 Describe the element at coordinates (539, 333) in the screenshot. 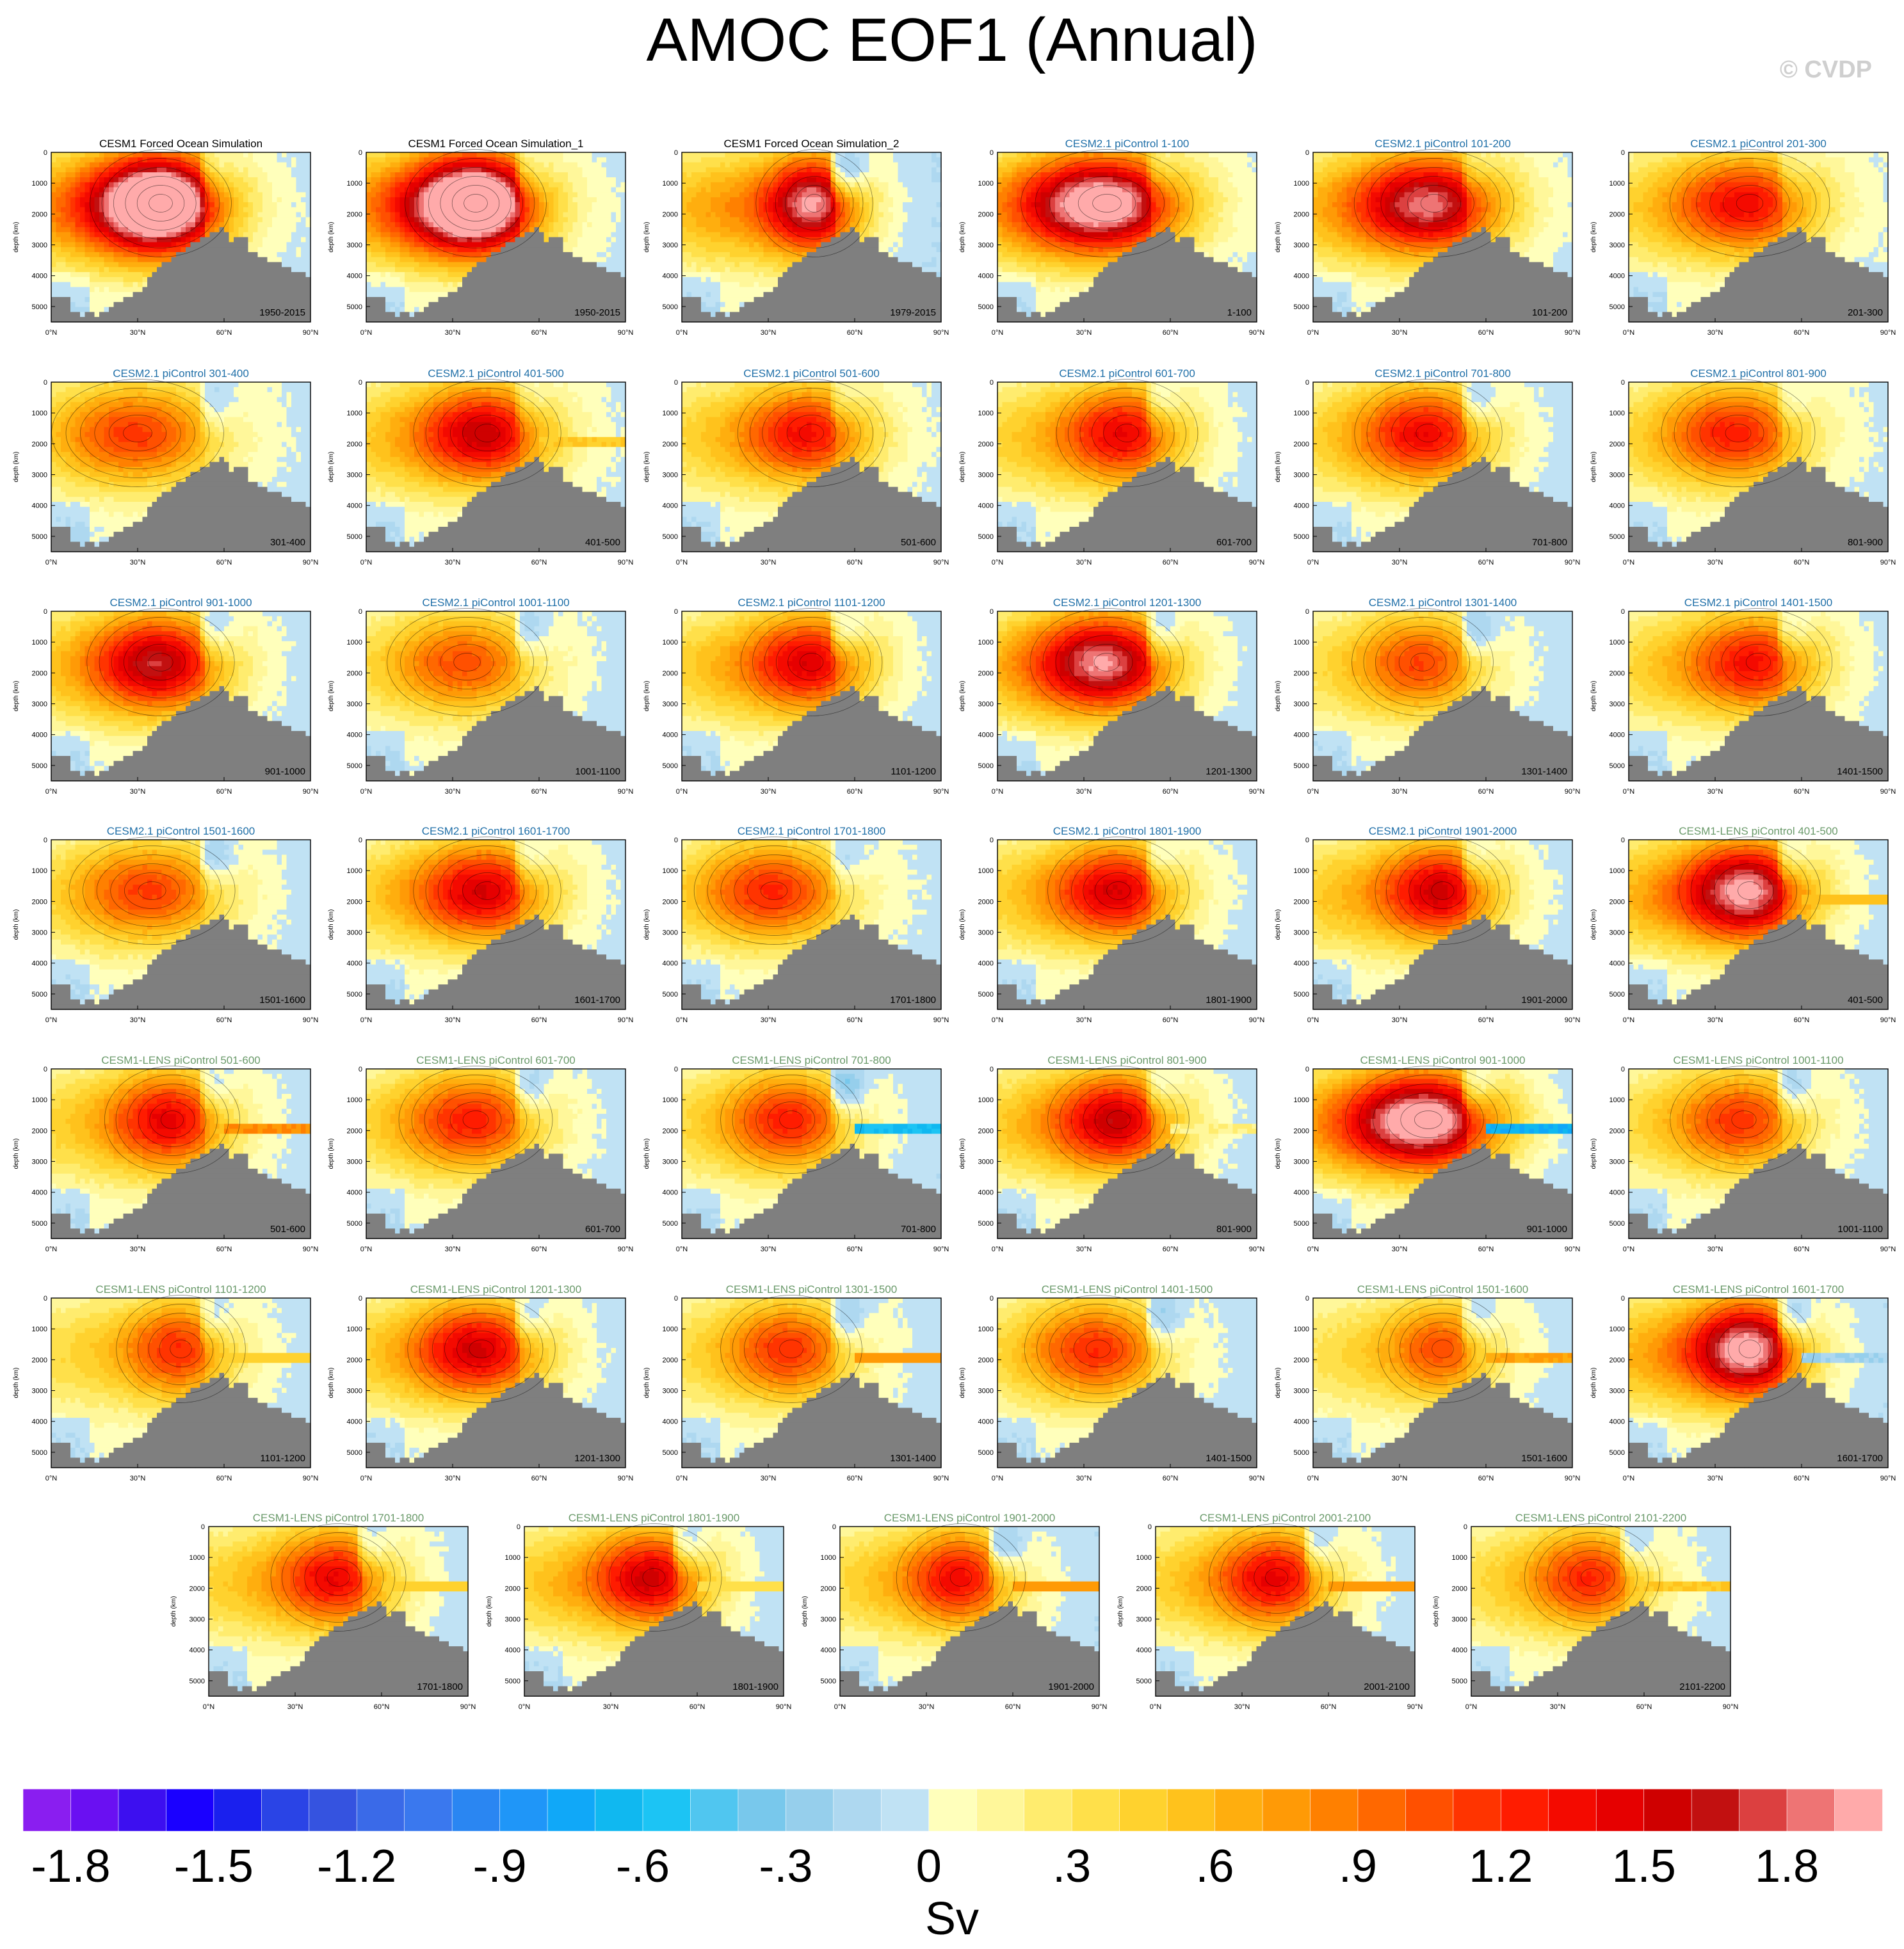

I see `x-tick-label: 60°N` at that location.